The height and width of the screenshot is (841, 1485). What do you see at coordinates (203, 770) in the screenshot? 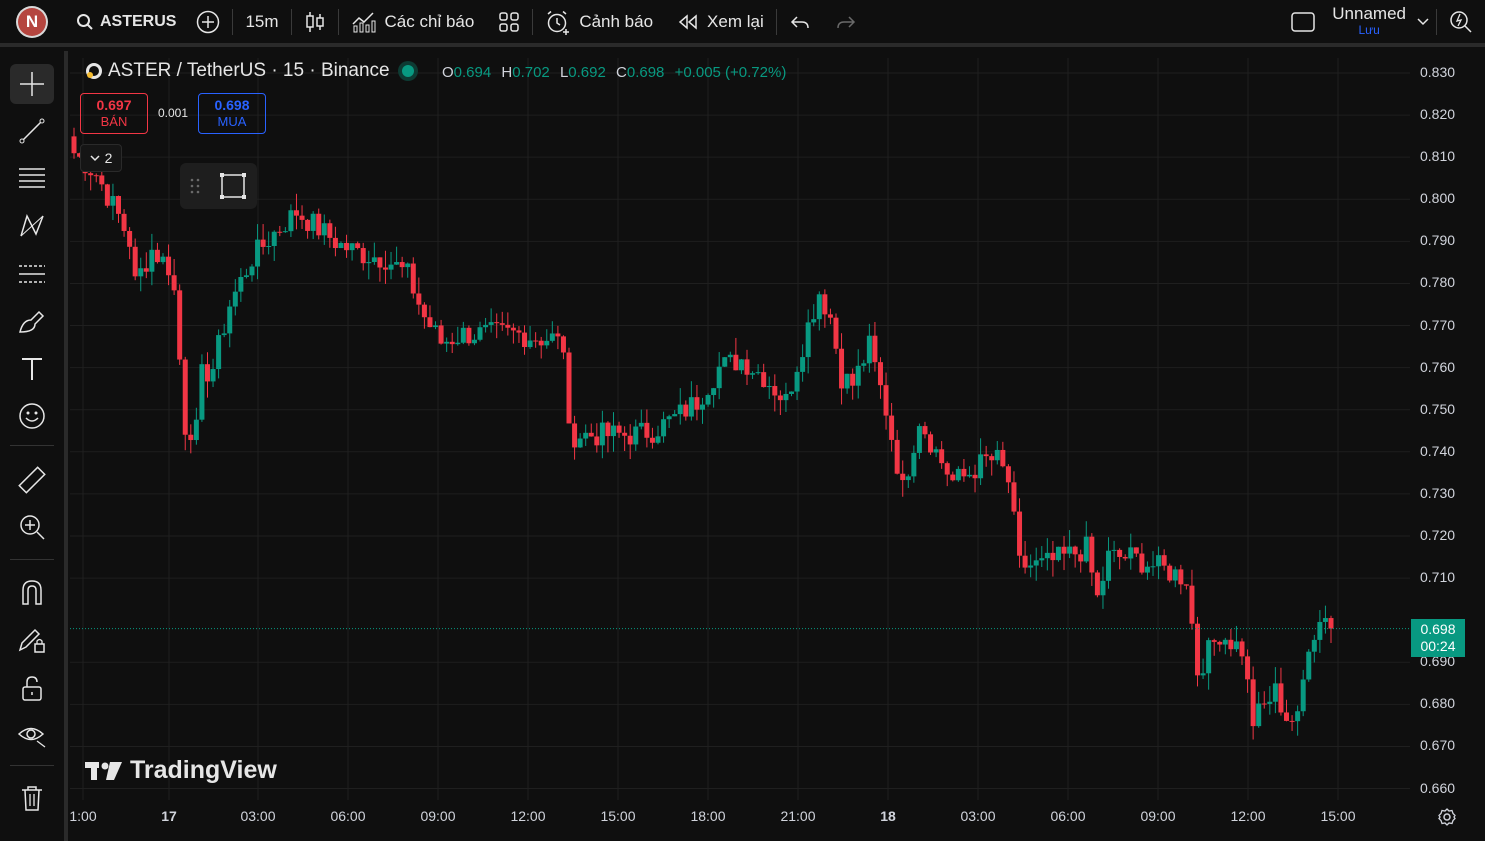
I see `tradingview-wordmark: TradingView` at bounding box center [203, 770].